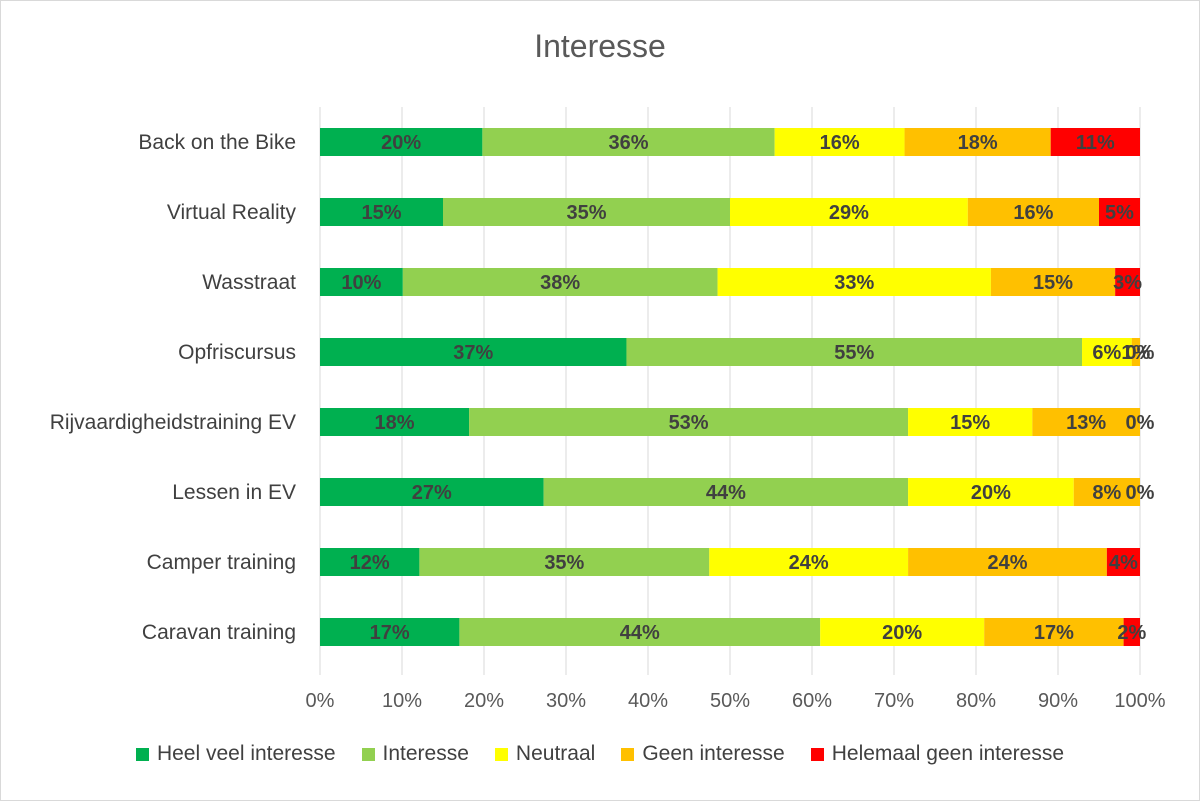 The width and height of the screenshot is (1200, 801). I want to click on data-label: 2%, so click(1131, 633).